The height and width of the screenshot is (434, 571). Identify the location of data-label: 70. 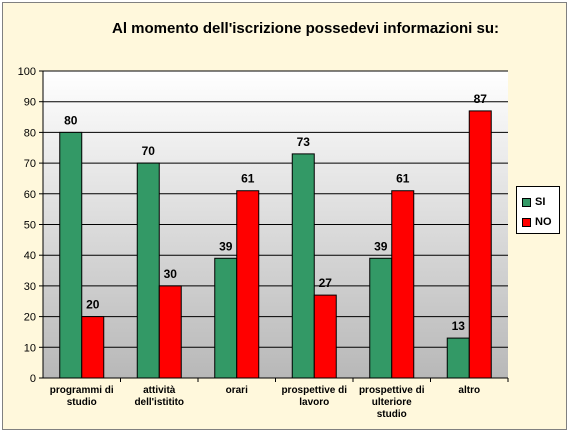
(149, 151).